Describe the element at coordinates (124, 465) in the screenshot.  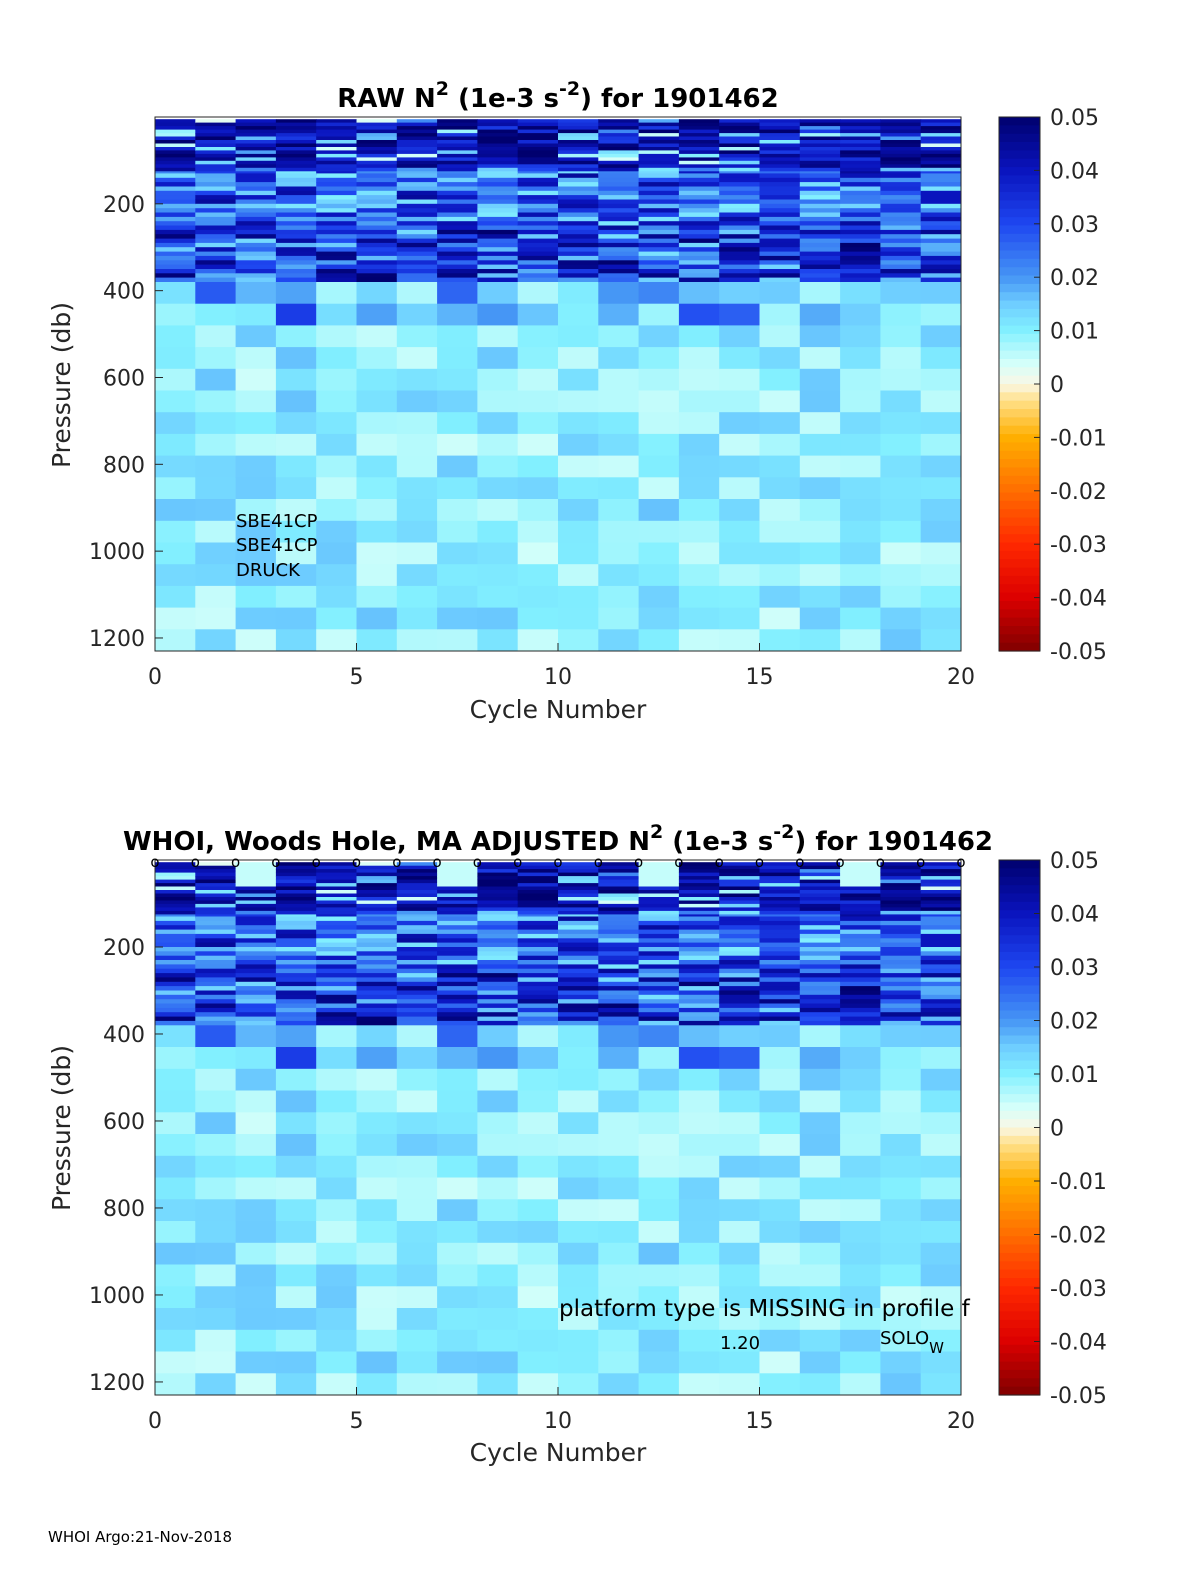
I see `y-tick-label: 800` at that location.